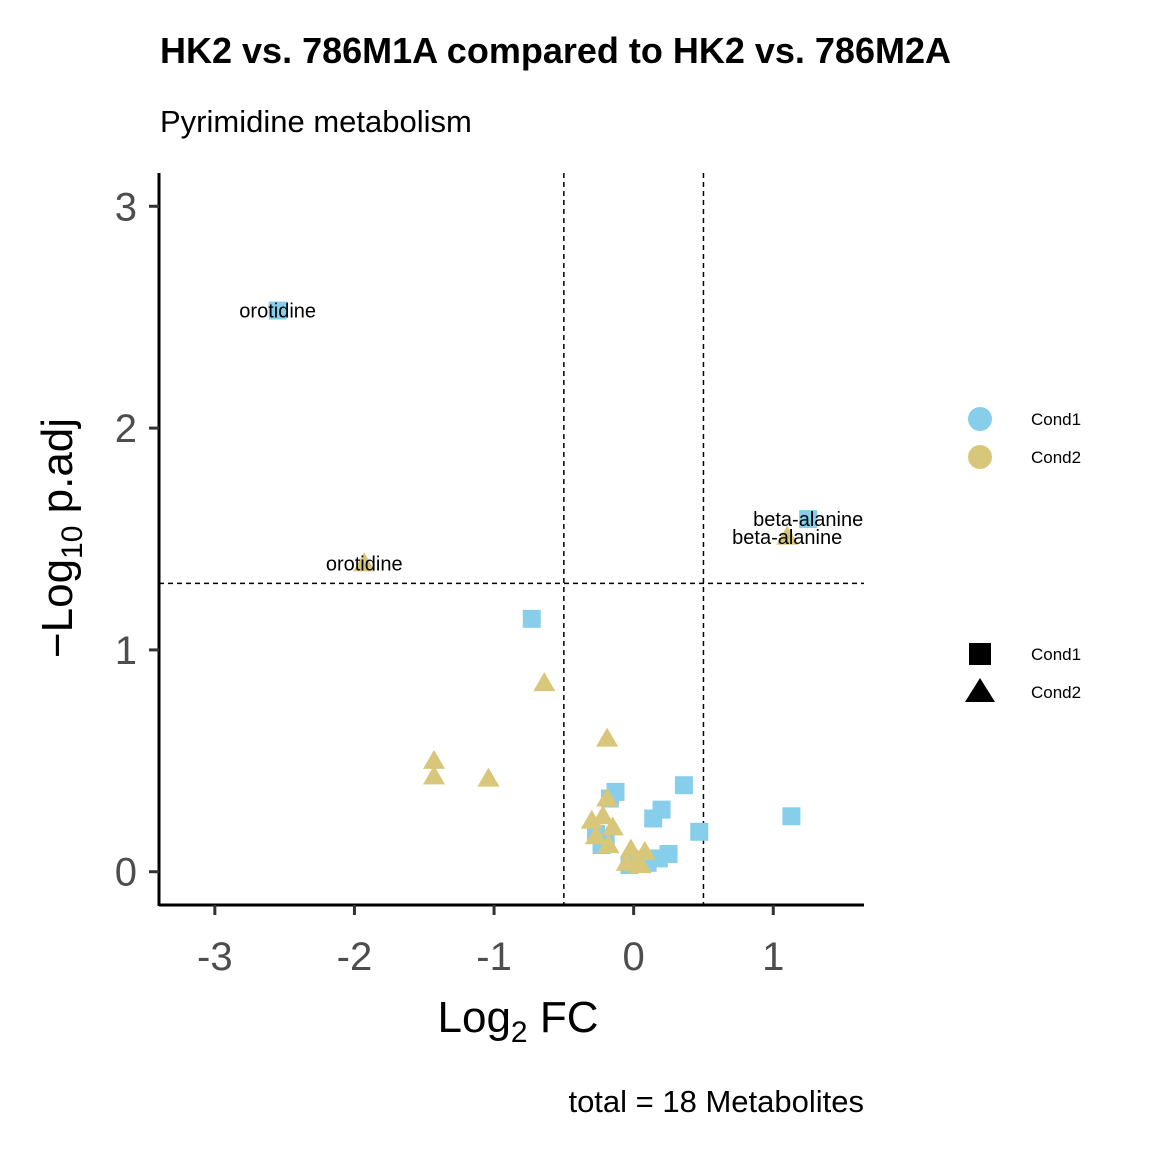  What do you see at coordinates (1023, 672) in the screenshot?
I see `legend-shape: Cond1 Cond2` at bounding box center [1023, 672].